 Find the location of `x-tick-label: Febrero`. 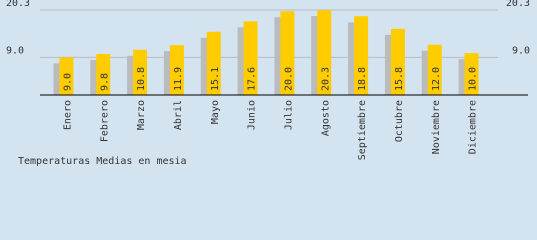

x-tick-label: Febrero is located at coordinates (104, 121).